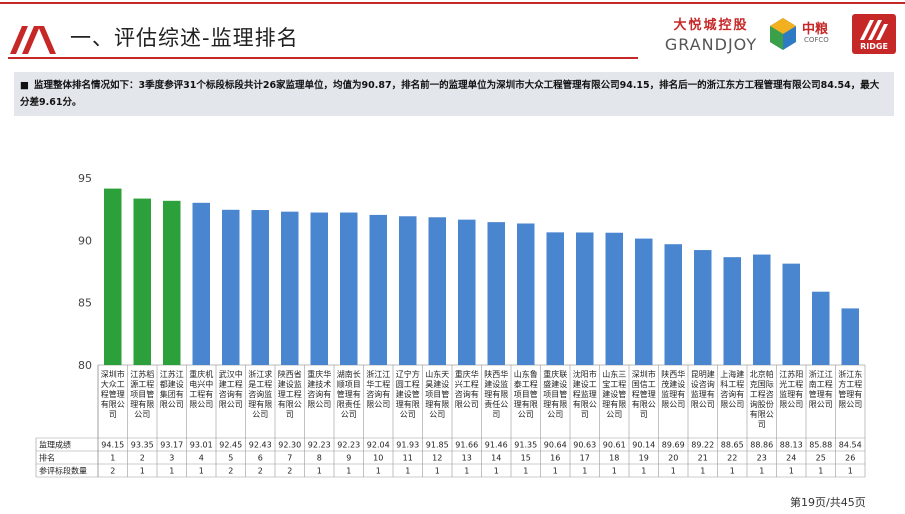 This screenshot has width=905, height=514. Describe the element at coordinates (643, 445) in the screenshot. I see `table-cell: 90.14` at that location.